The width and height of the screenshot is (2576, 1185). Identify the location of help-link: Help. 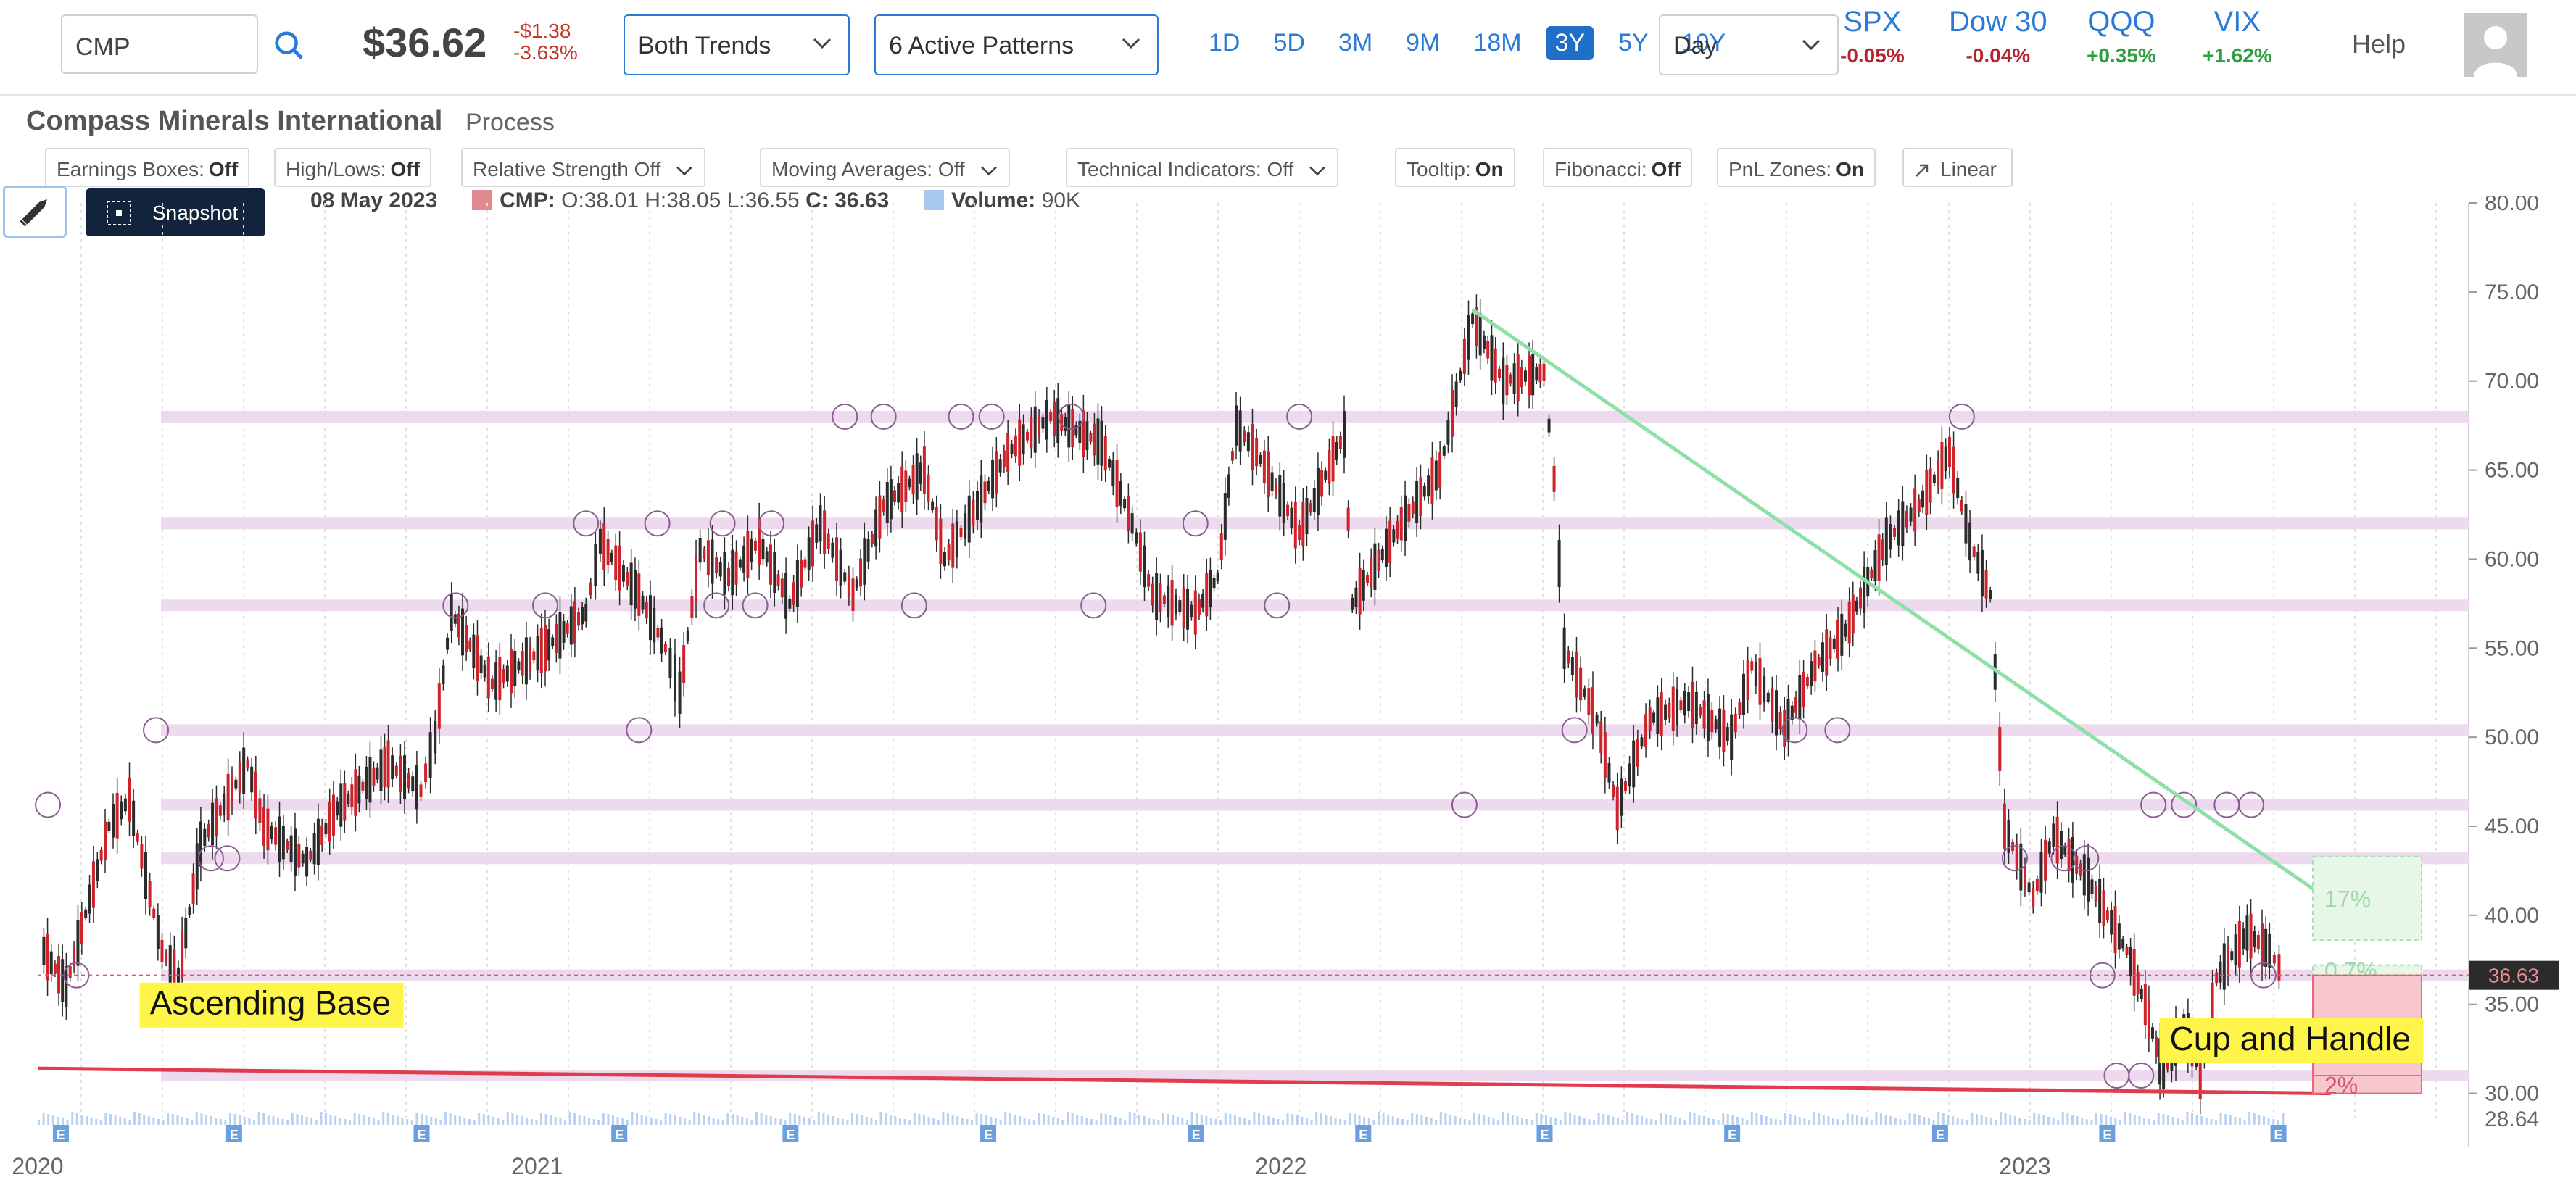
(2379, 44).